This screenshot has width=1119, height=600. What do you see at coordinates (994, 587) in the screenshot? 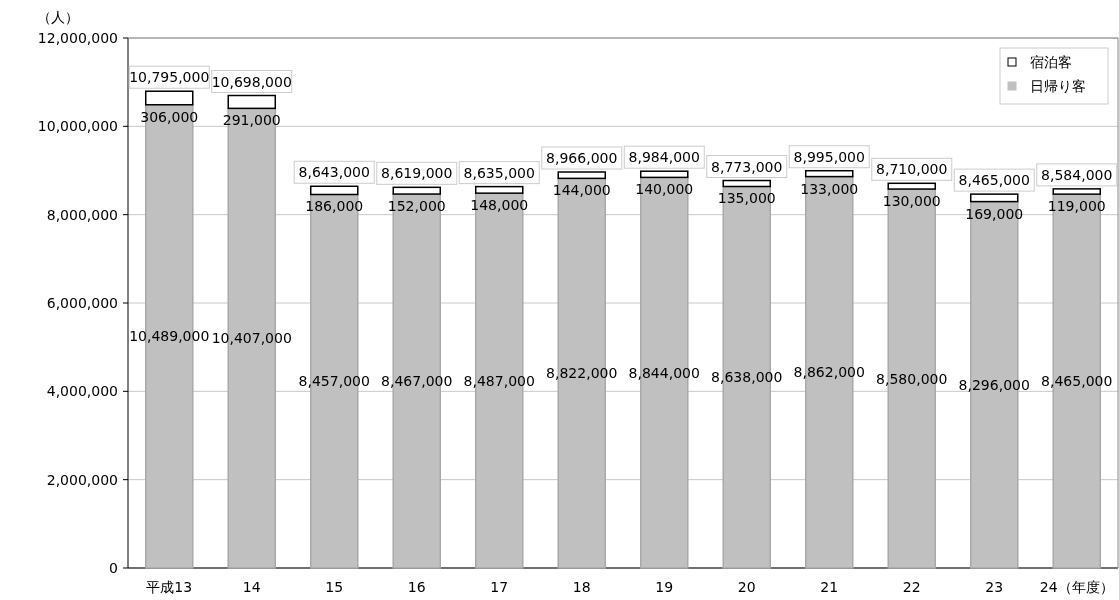
I see `x-tick-label: 23` at bounding box center [994, 587].